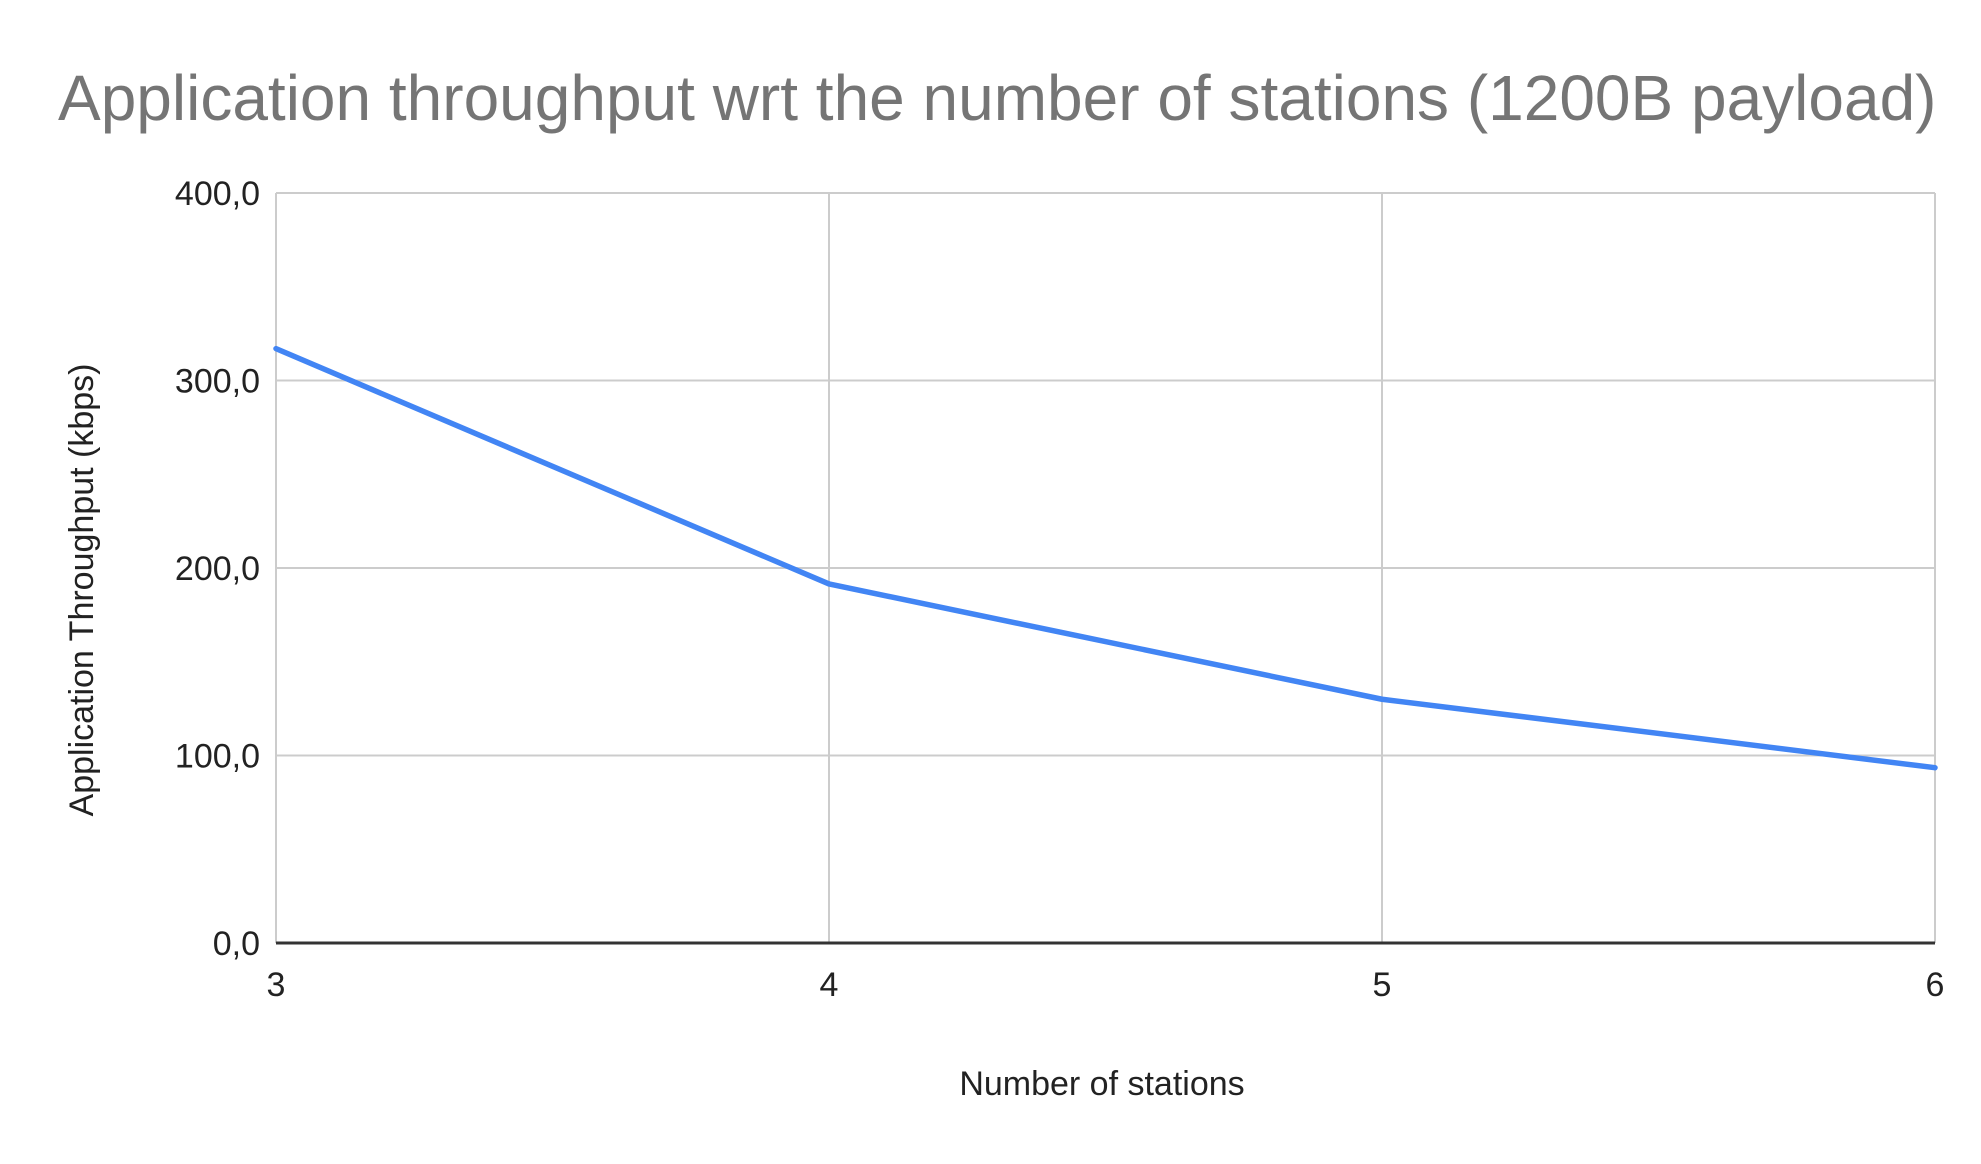  I want to click on x-tick-label: 4, so click(829, 985).